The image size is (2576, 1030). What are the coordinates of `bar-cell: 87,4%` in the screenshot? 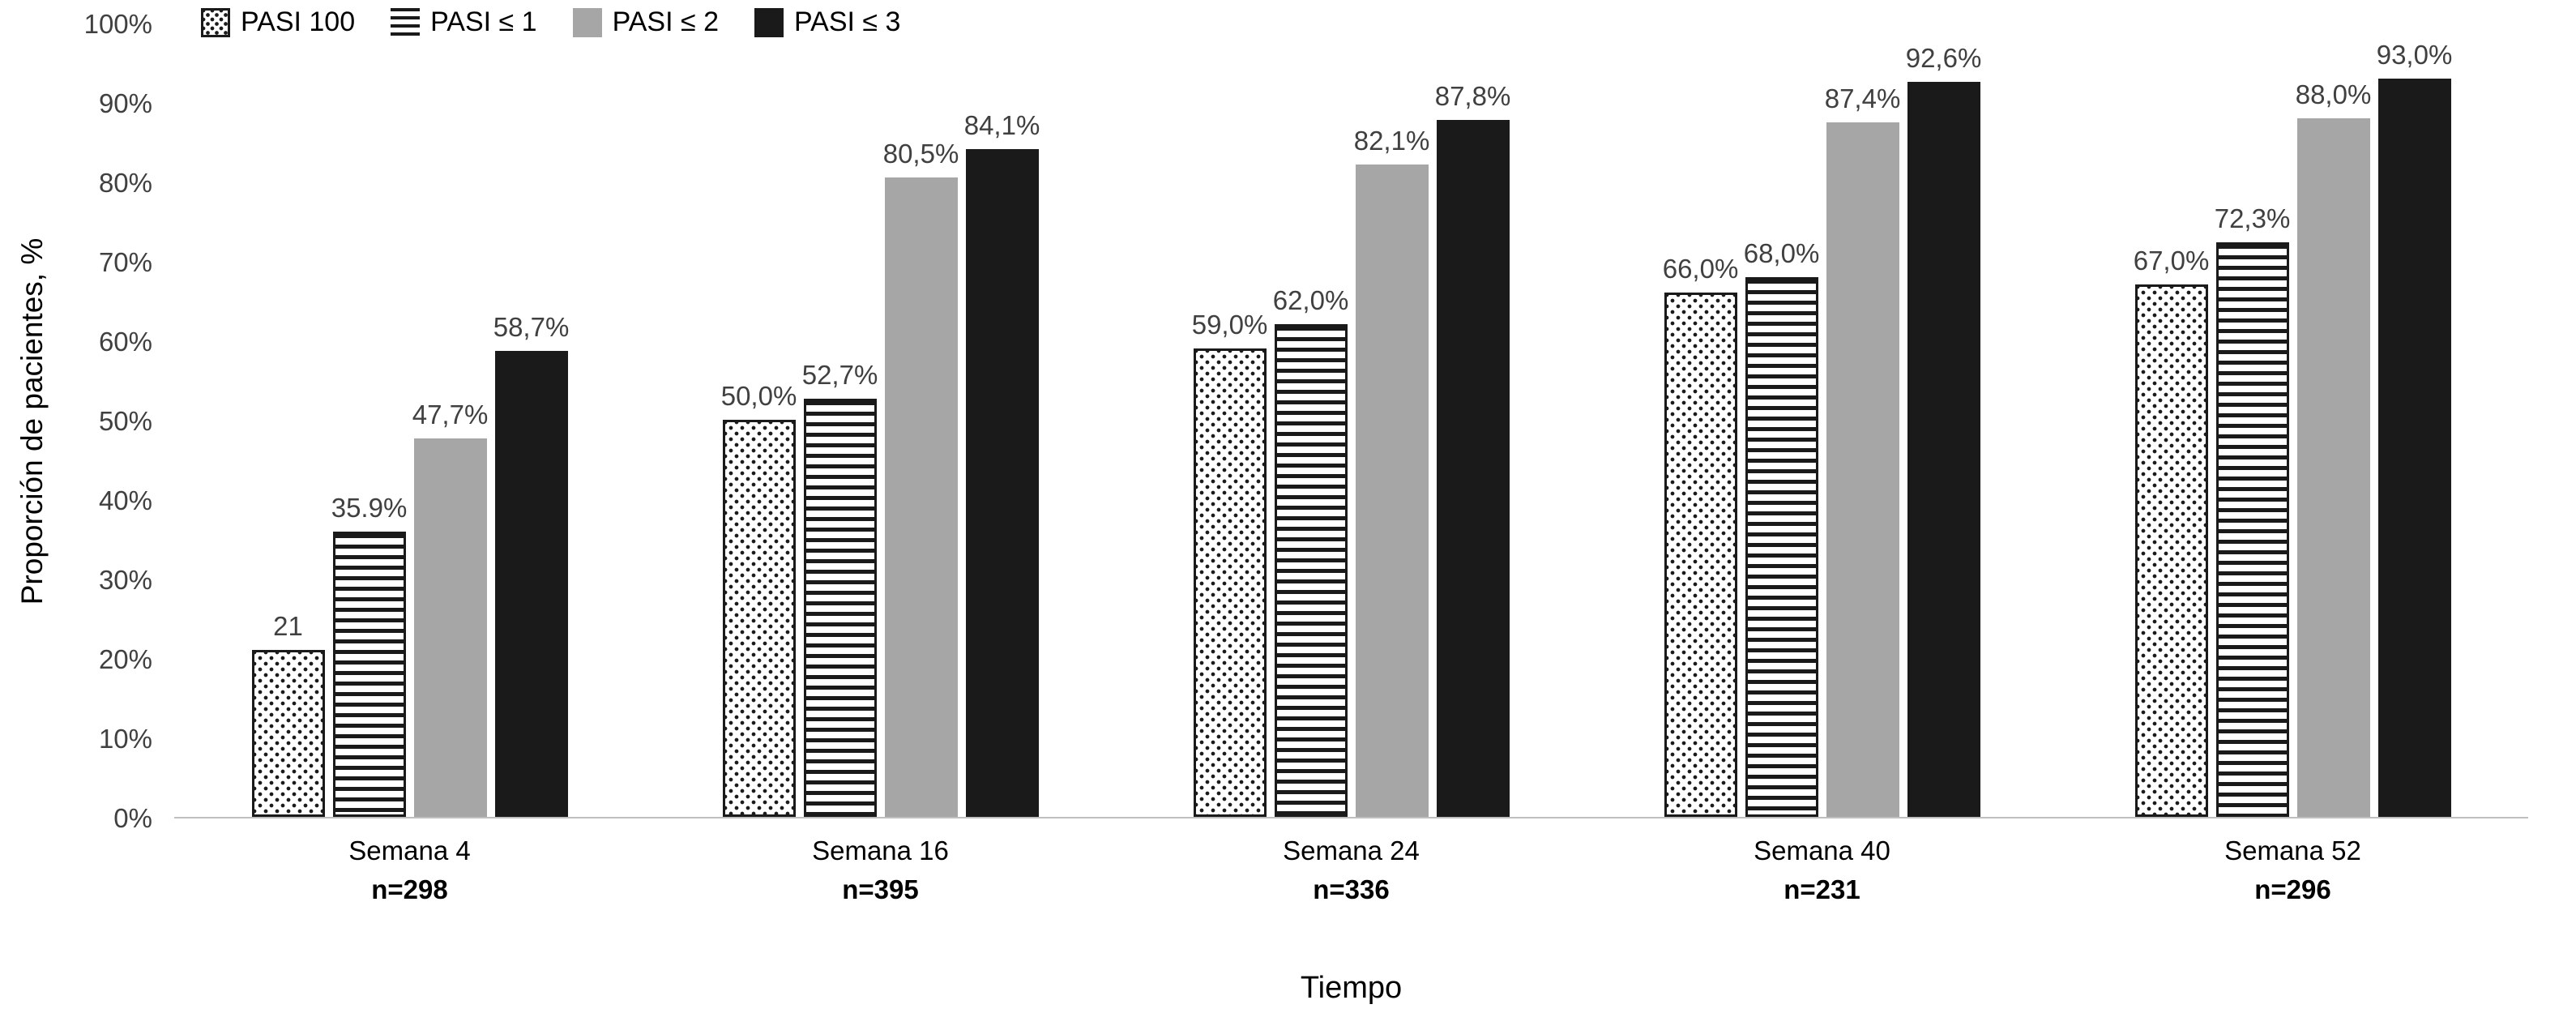 It's located at (1862, 420).